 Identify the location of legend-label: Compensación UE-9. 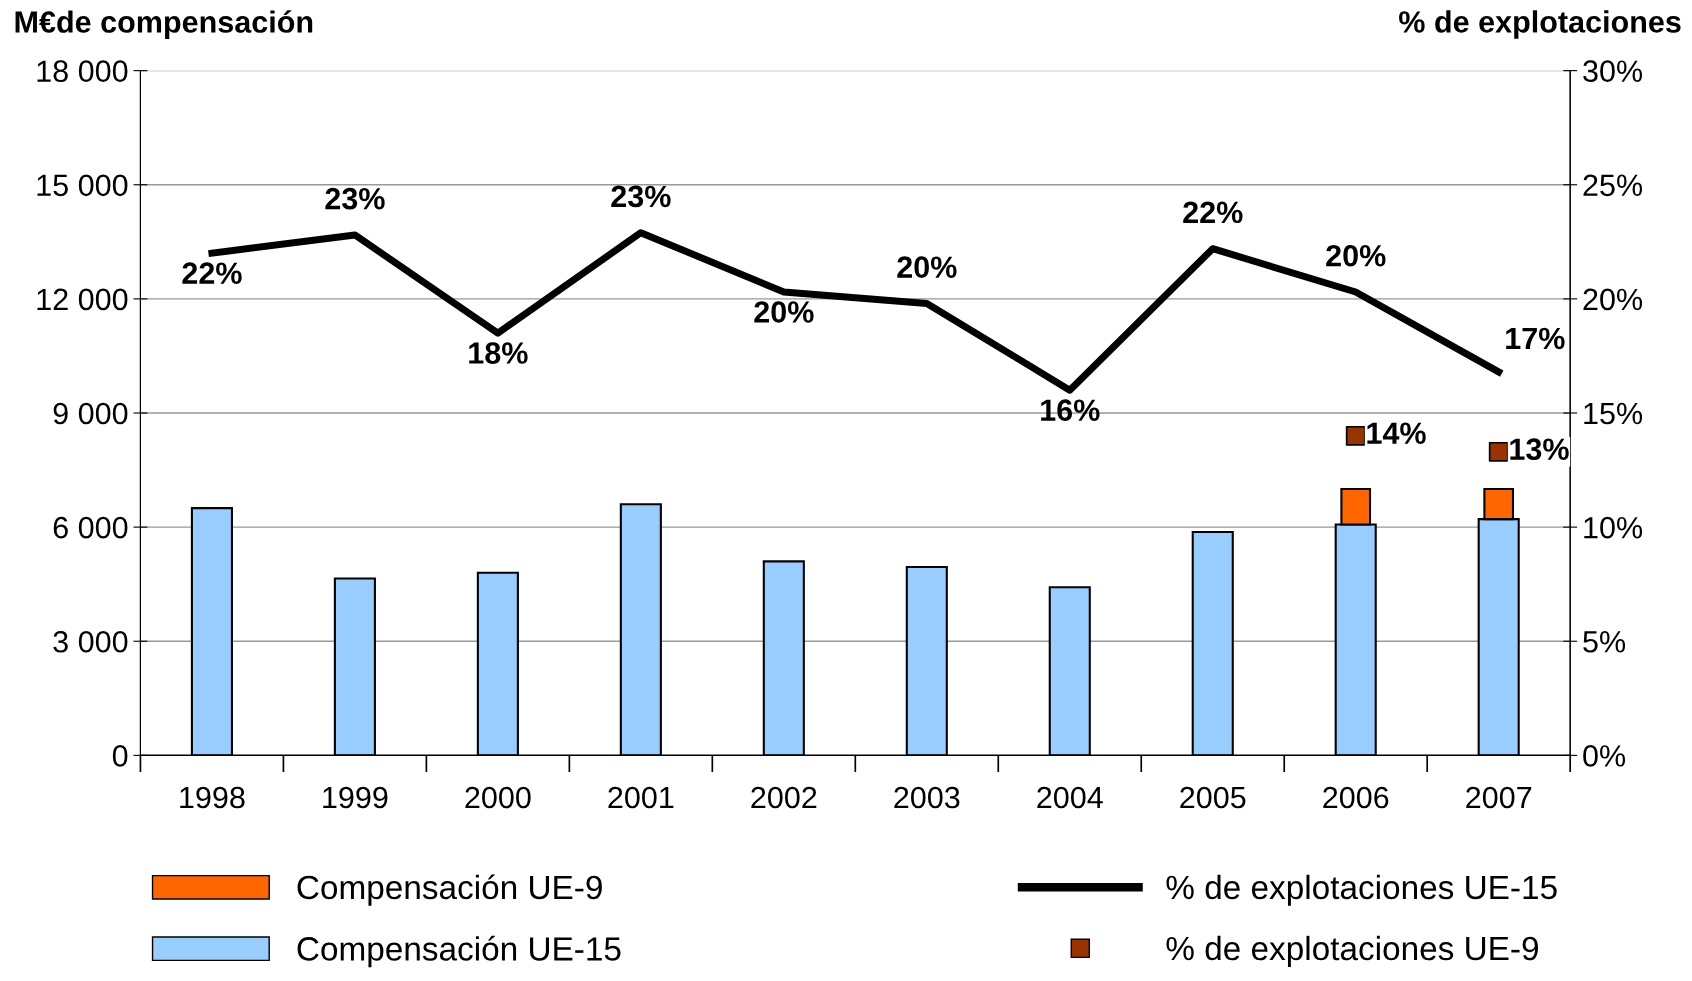
(449, 890).